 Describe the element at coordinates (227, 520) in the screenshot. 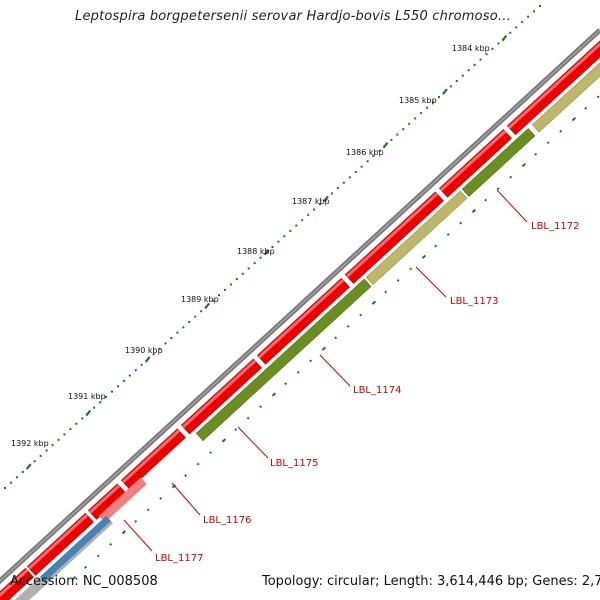

I see `gene-label: LBL_1176` at that location.